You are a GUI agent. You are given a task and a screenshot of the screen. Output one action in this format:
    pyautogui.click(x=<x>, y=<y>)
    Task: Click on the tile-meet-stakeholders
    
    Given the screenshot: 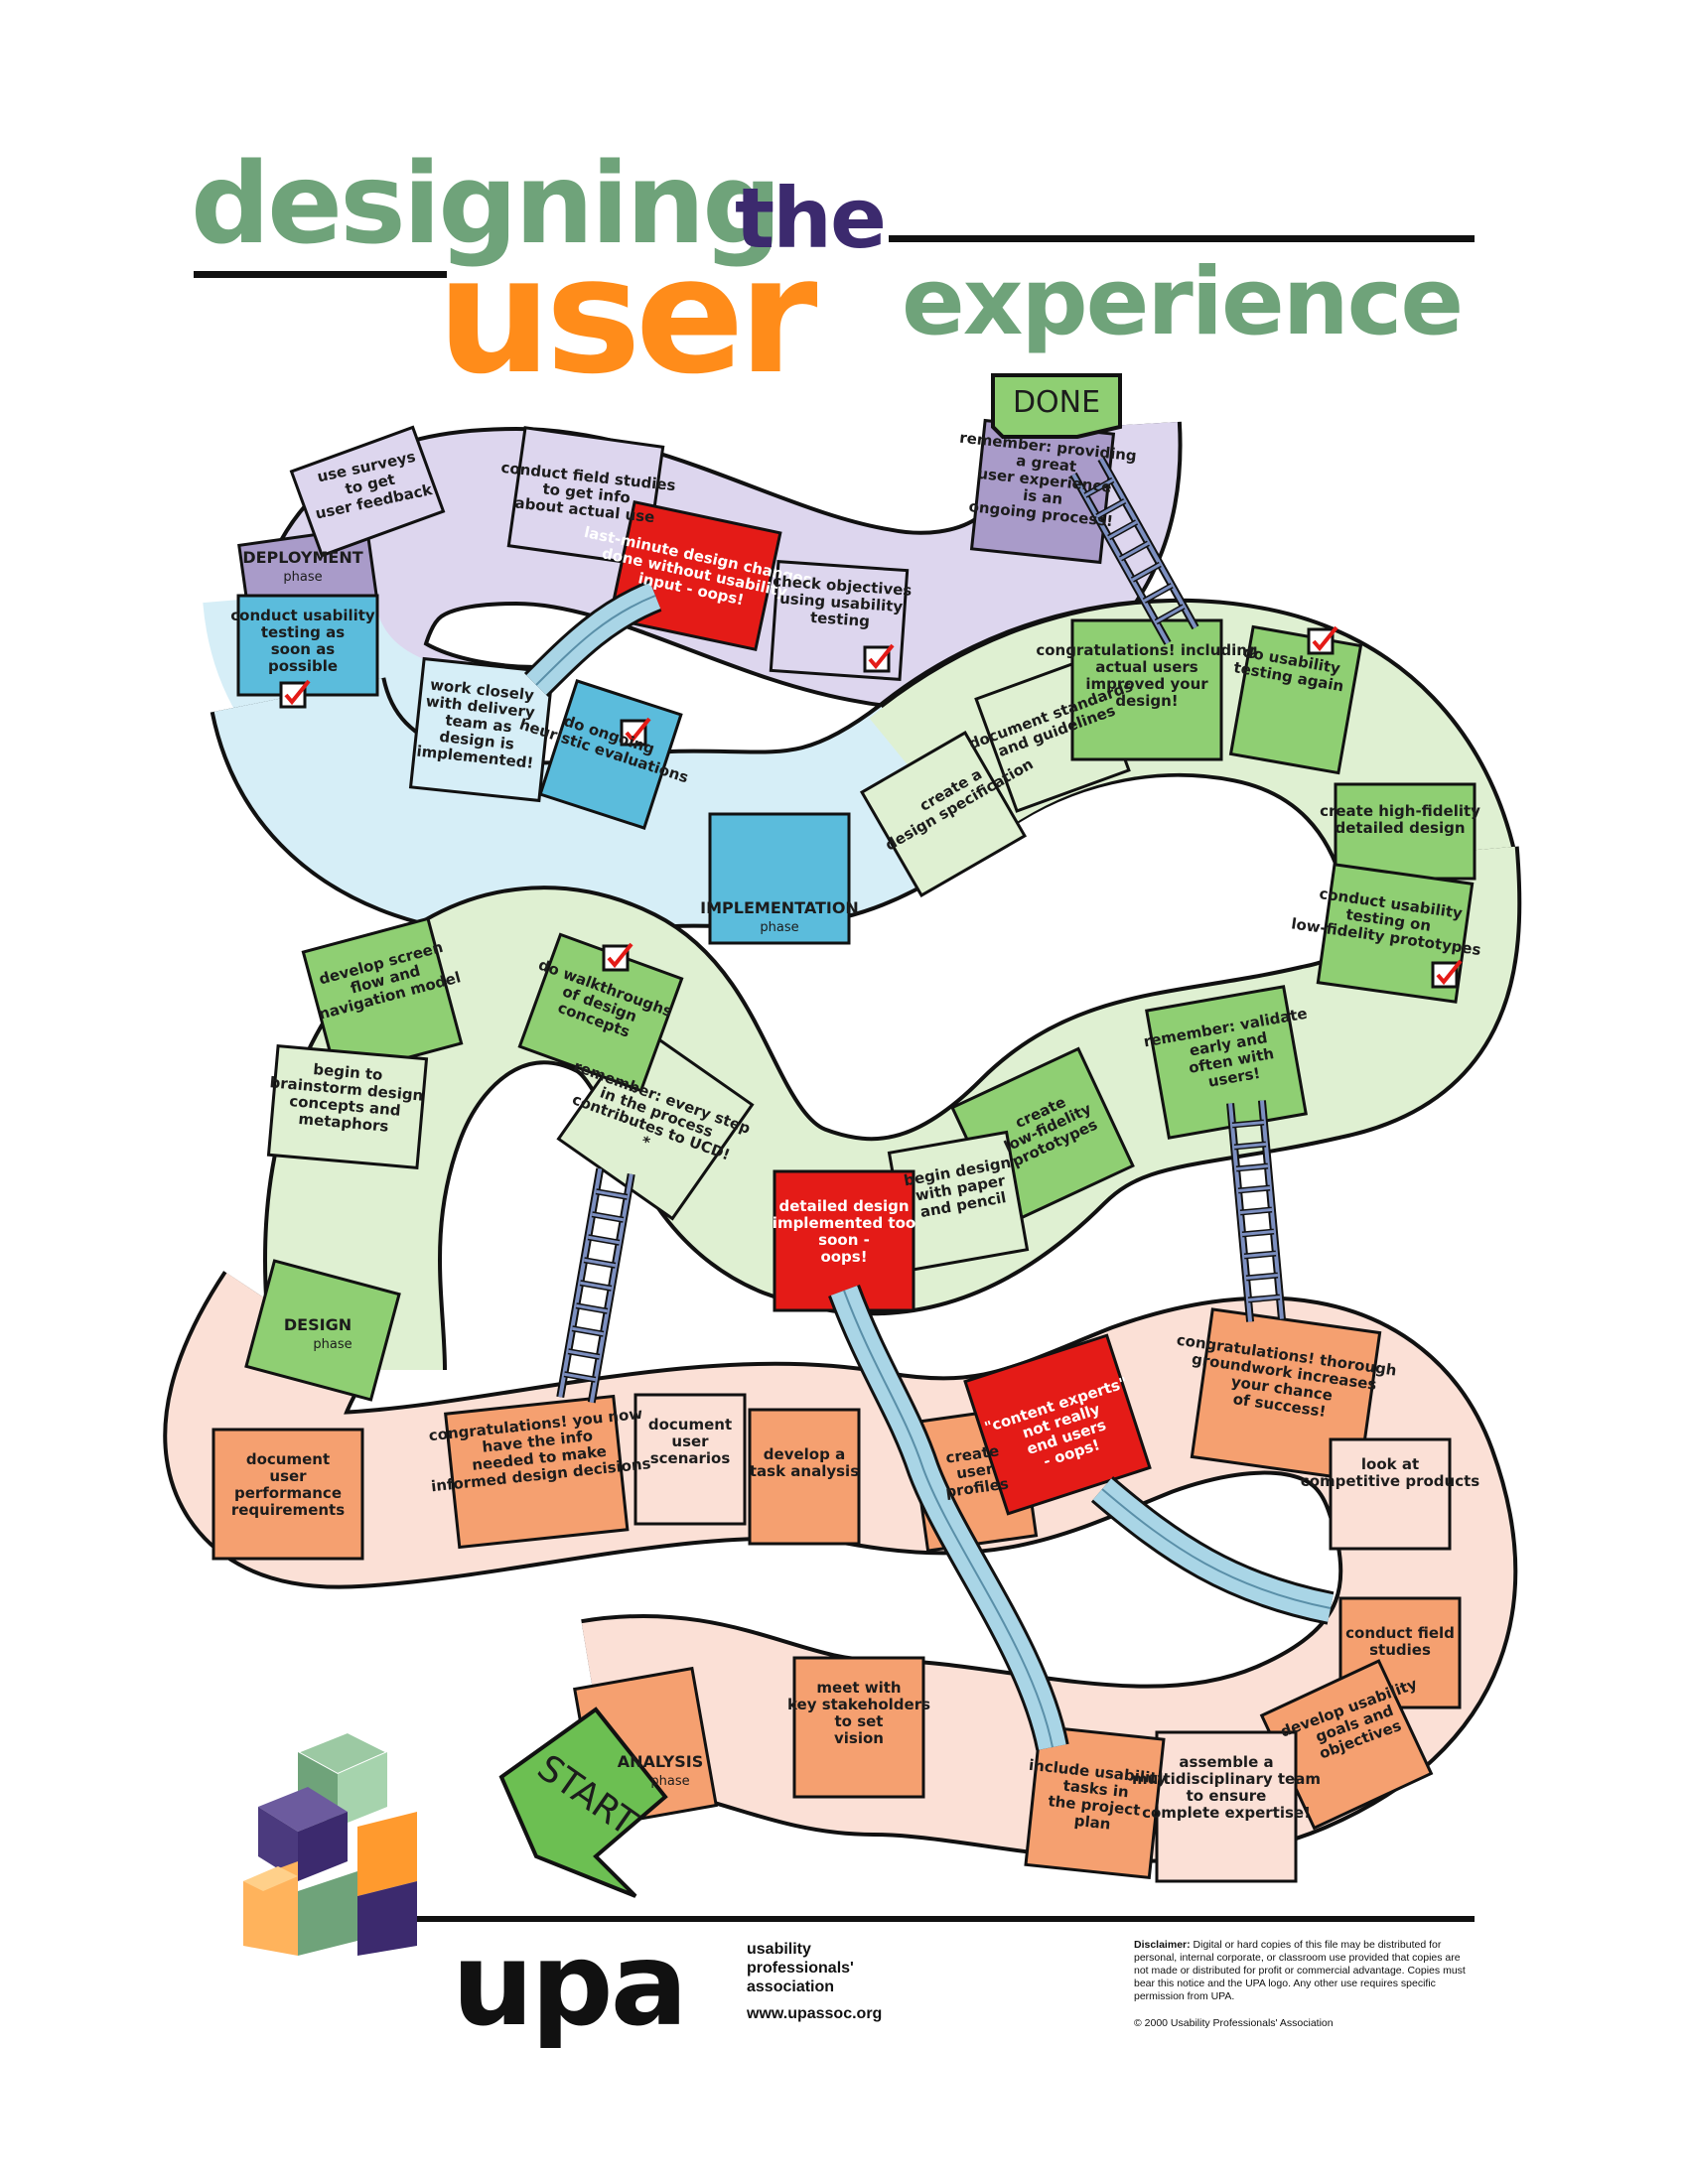 What is the action you would take?
    pyautogui.click(x=858, y=1727)
    